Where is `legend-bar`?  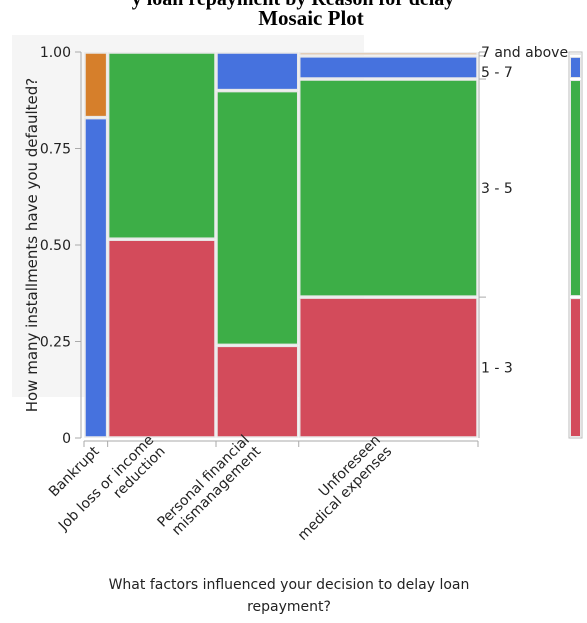 legend-bar is located at coordinates (575, 245).